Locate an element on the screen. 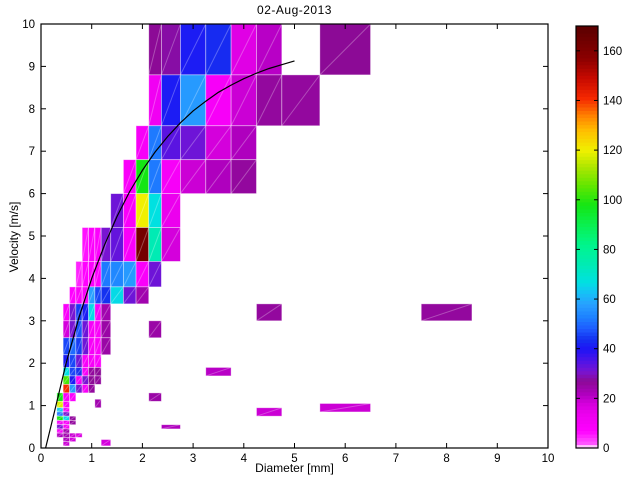  colorbar-tick-label: 20 is located at coordinates (609, 399).